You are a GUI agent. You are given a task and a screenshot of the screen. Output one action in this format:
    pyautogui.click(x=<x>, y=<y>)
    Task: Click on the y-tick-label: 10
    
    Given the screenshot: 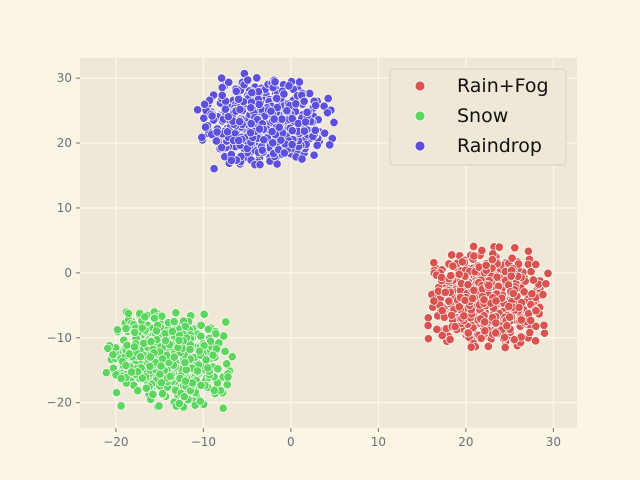 What is the action you would take?
    pyautogui.click(x=64, y=208)
    